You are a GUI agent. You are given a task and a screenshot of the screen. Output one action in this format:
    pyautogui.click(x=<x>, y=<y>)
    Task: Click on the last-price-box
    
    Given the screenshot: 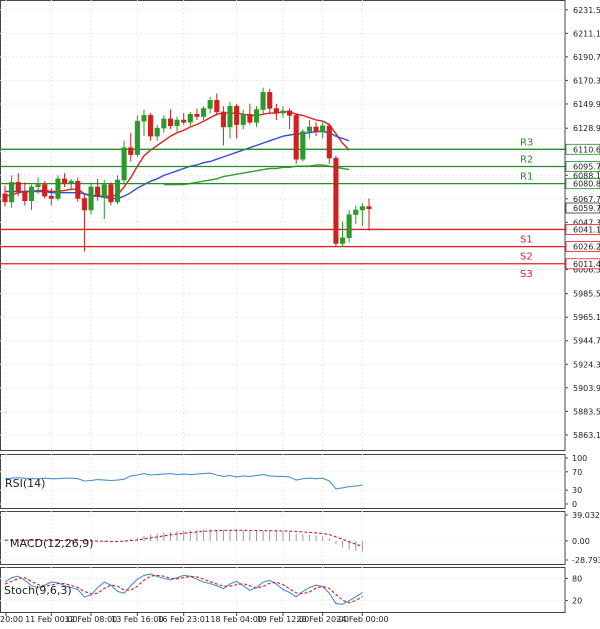 What is the action you would take?
    pyautogui.click(x=582, y=208)
    